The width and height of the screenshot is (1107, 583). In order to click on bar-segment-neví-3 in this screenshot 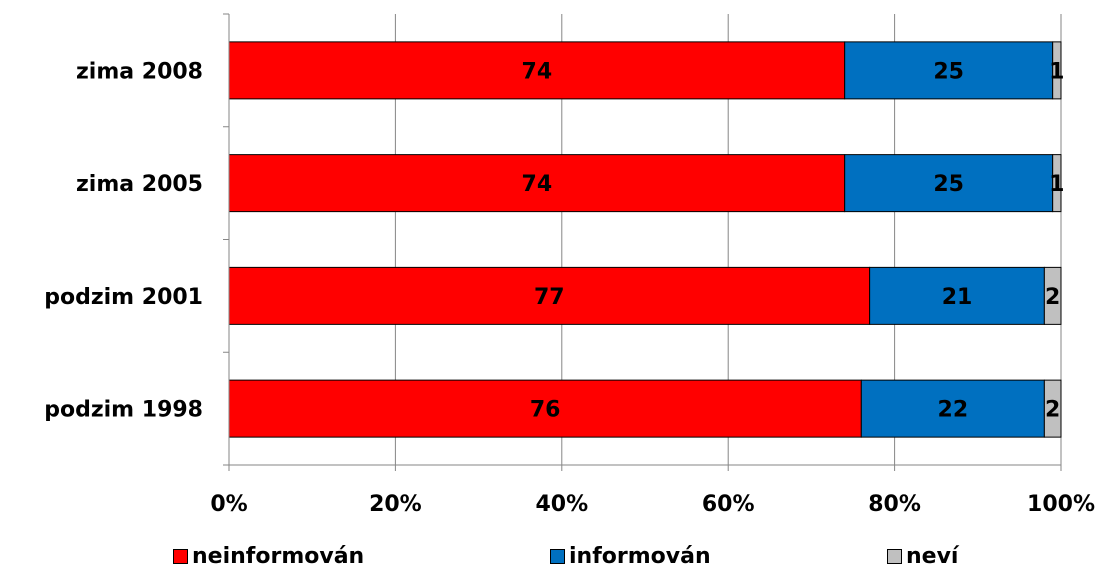, I will do `click(1052, 408)`.